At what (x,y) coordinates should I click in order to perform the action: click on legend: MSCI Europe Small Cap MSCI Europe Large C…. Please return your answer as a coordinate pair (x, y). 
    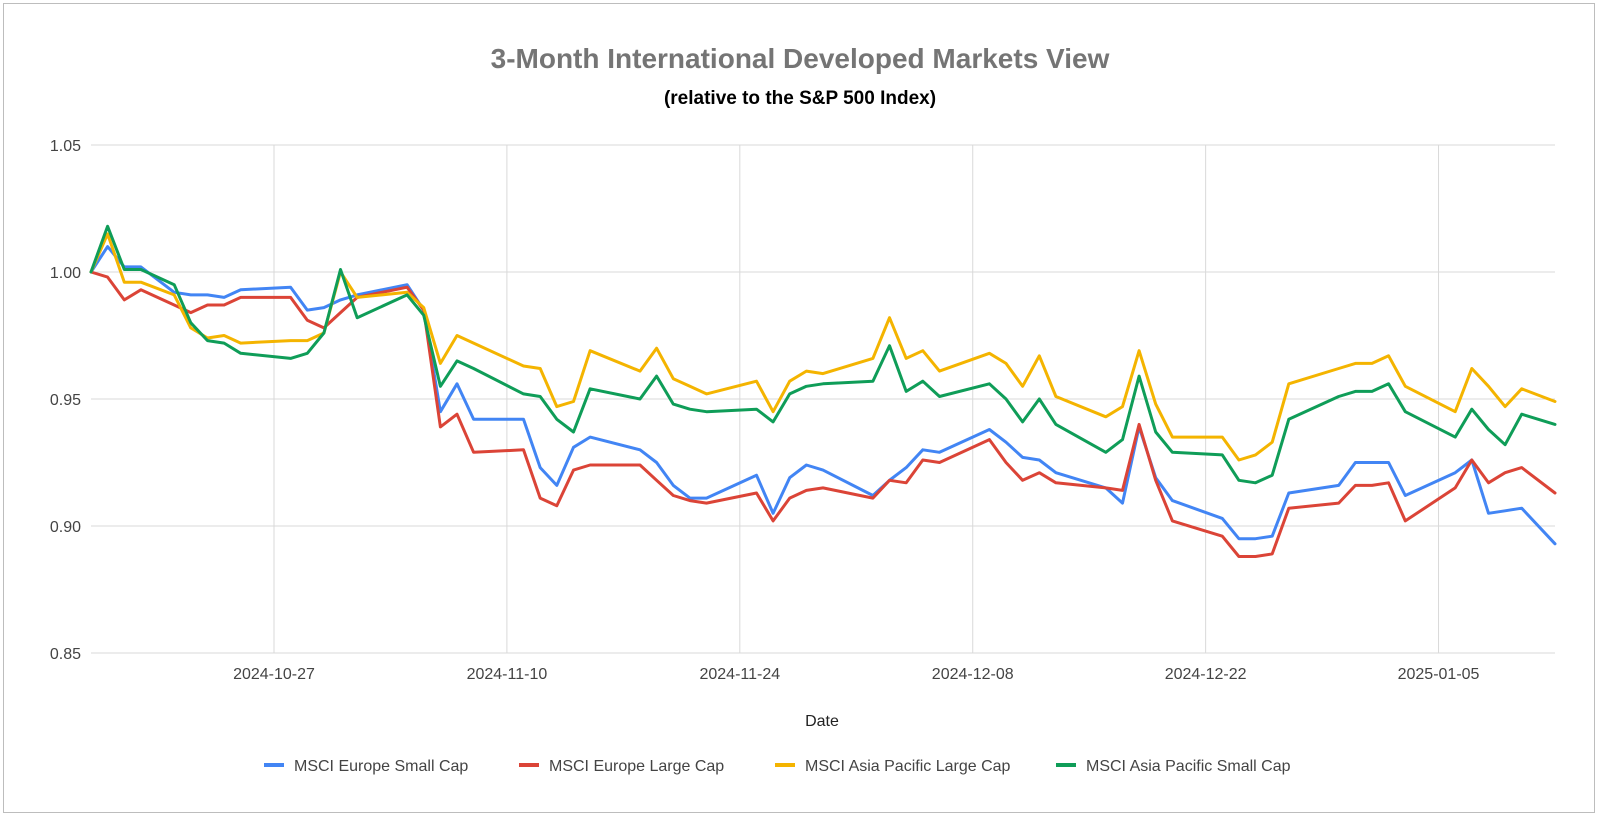
    Looking at the image, I should click on (777, 766).